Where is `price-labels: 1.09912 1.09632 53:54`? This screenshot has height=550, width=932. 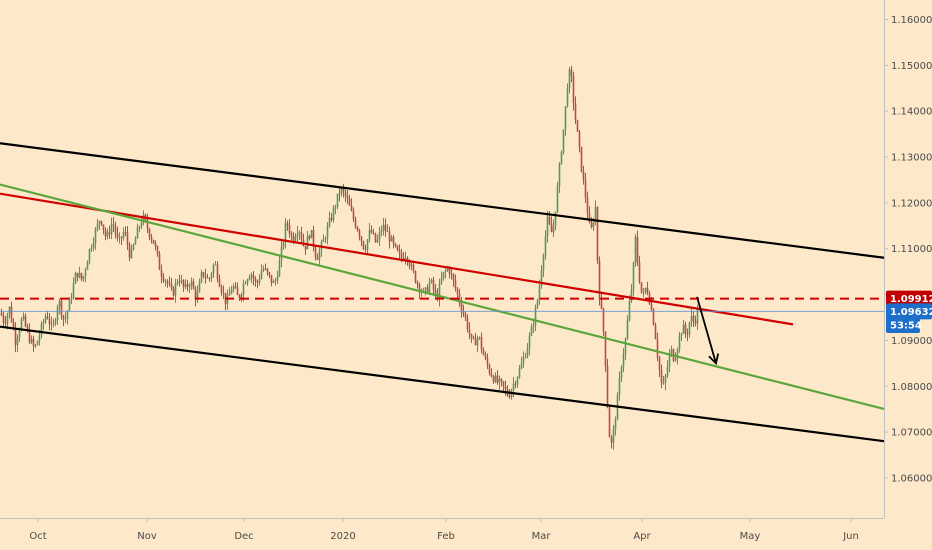
price-labels: 1.09912 1.09632 53:54 is located at coordinates (909, 312).